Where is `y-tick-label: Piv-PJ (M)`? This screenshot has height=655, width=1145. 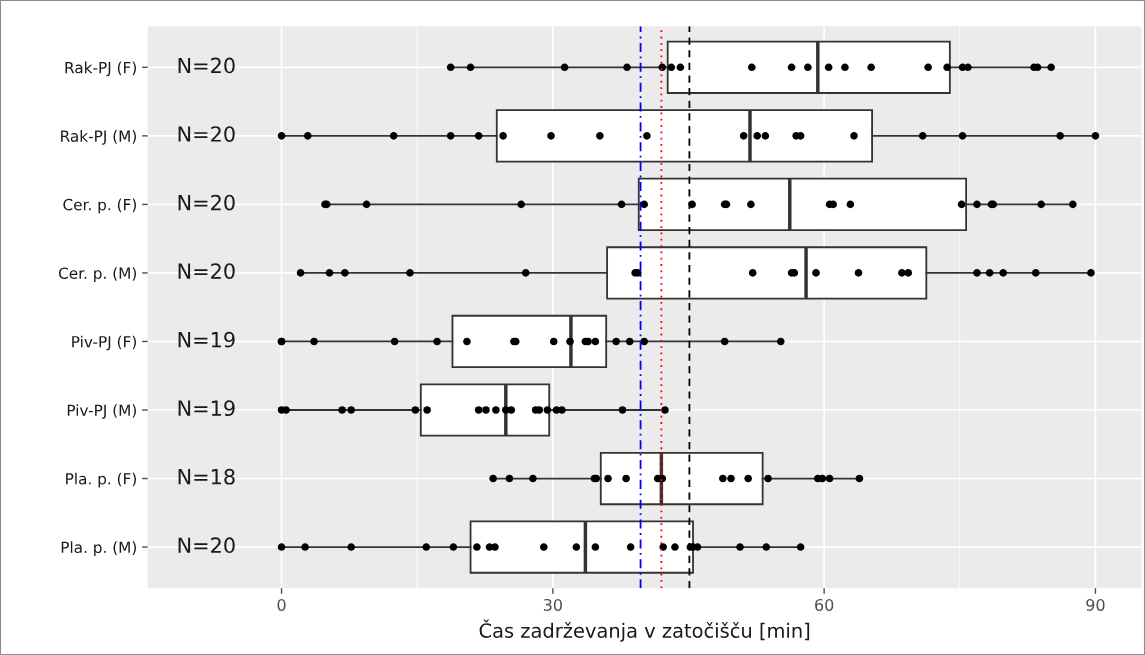
y-tick-label: Piv-PJ (M) is located at coordinates (101, 411).